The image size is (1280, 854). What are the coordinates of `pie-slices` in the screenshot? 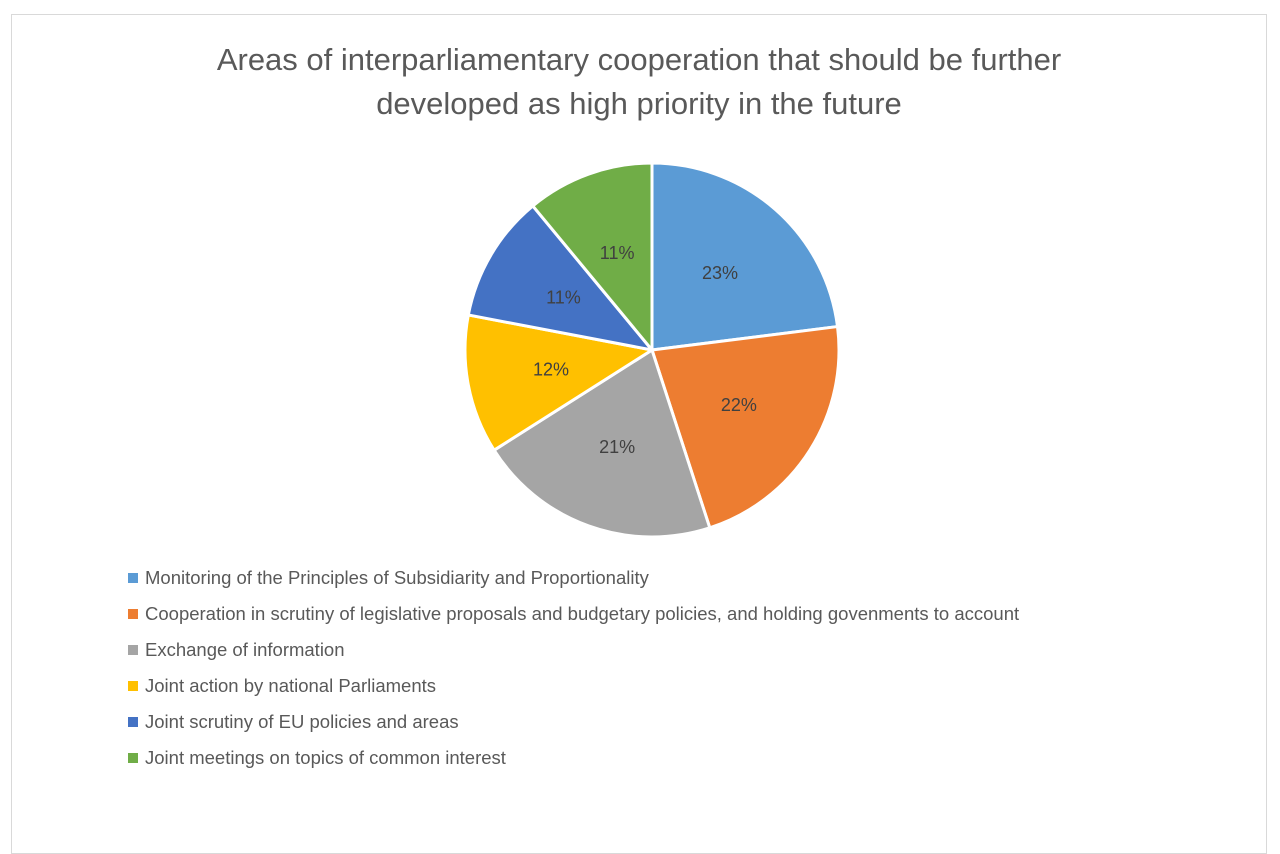 It's located at (652, 350).